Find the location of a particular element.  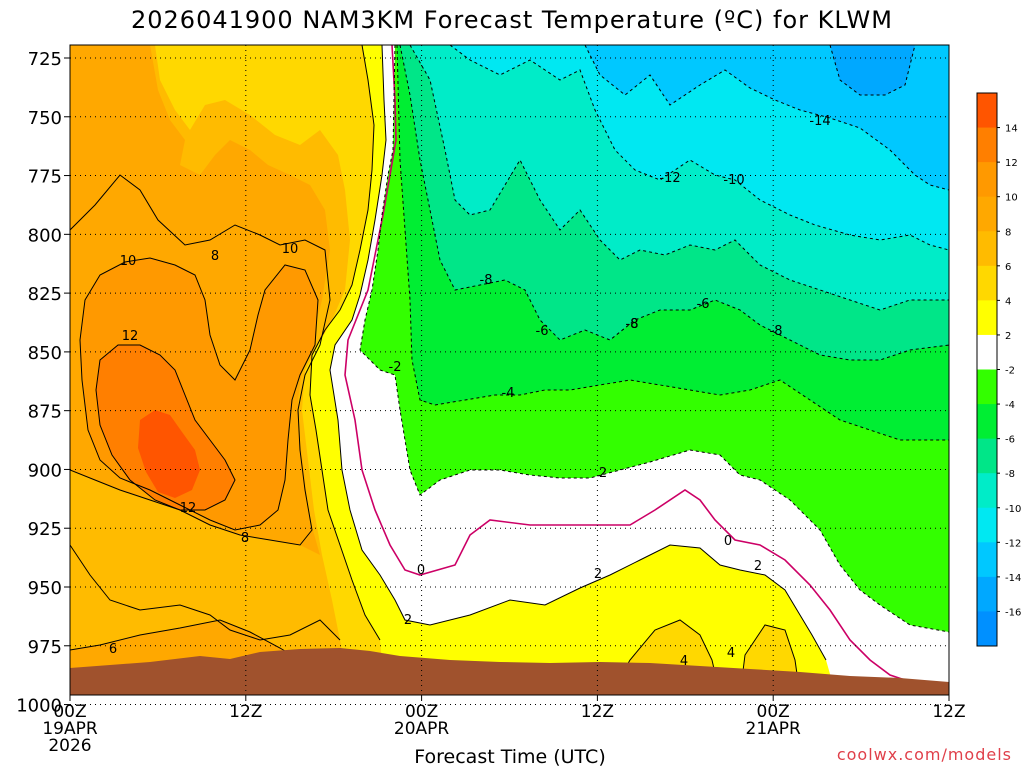

y-tick-label: 925 is located at coordinates (45, 529).